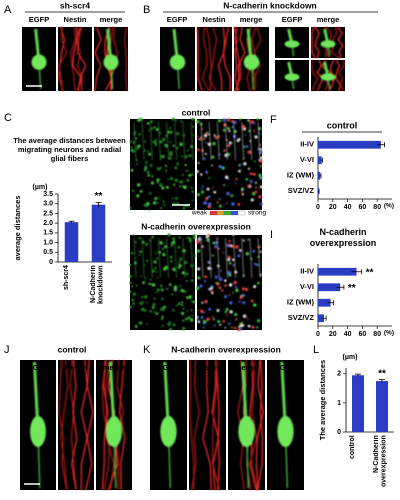 Image resolution: width=400 pixels, height=500 pixels. Describe the element at coordinates (342, 125) in the screenshot. I see `chart-title: control` at that location.